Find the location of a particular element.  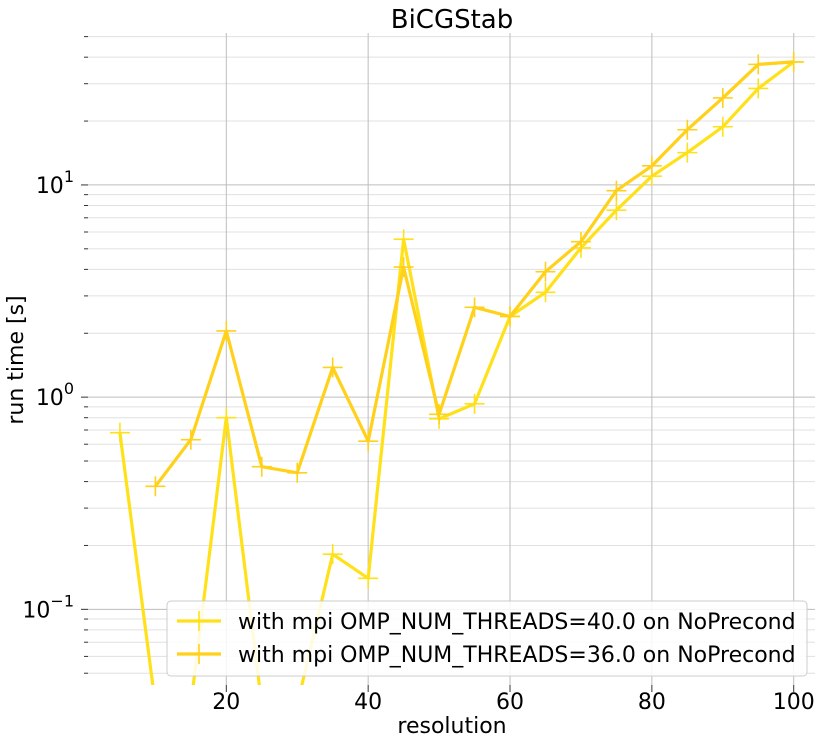

legend-box is located at coordinates (487, 638).